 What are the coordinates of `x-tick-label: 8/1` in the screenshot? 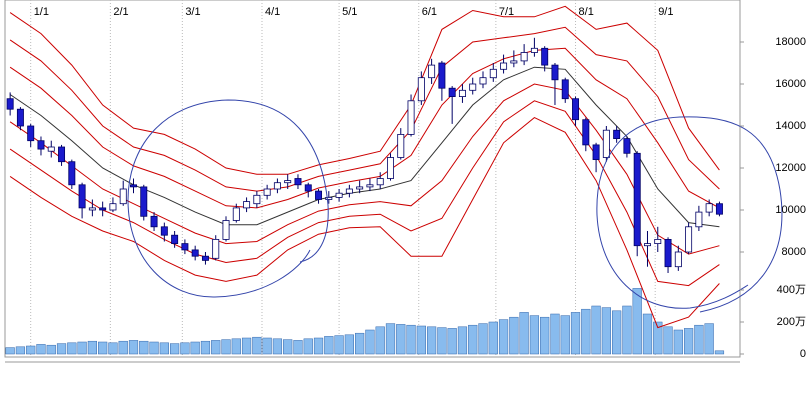 It's located at (586, 12).